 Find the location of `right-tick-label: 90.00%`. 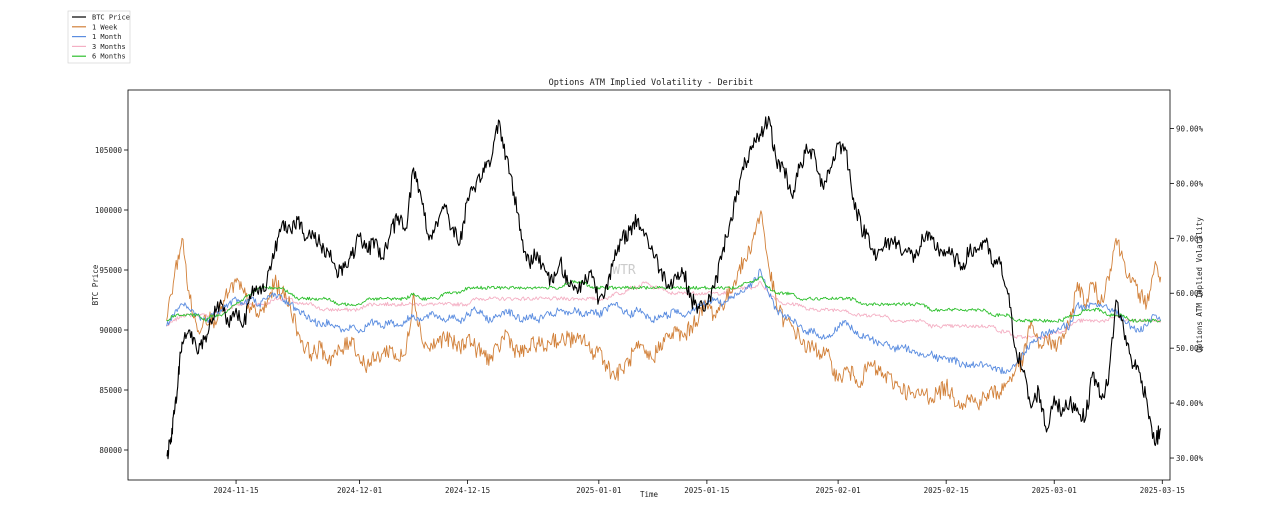

right-tick-label: 90.00% is located at coordinates (1190, 128).